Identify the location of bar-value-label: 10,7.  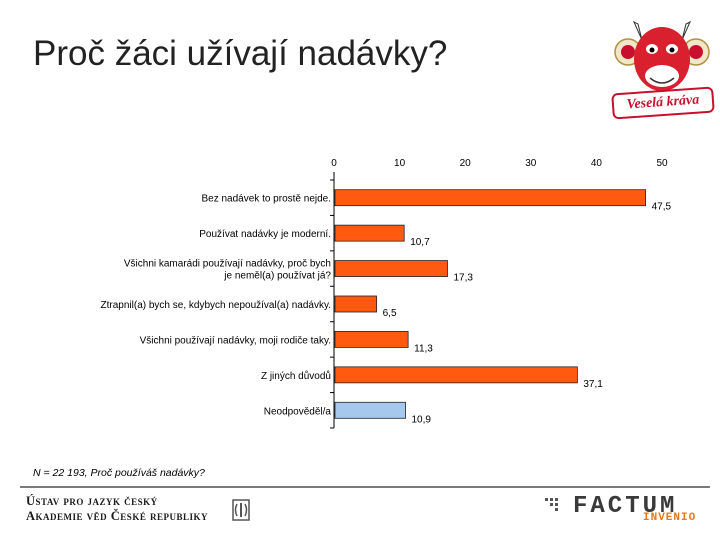
(420, 242).